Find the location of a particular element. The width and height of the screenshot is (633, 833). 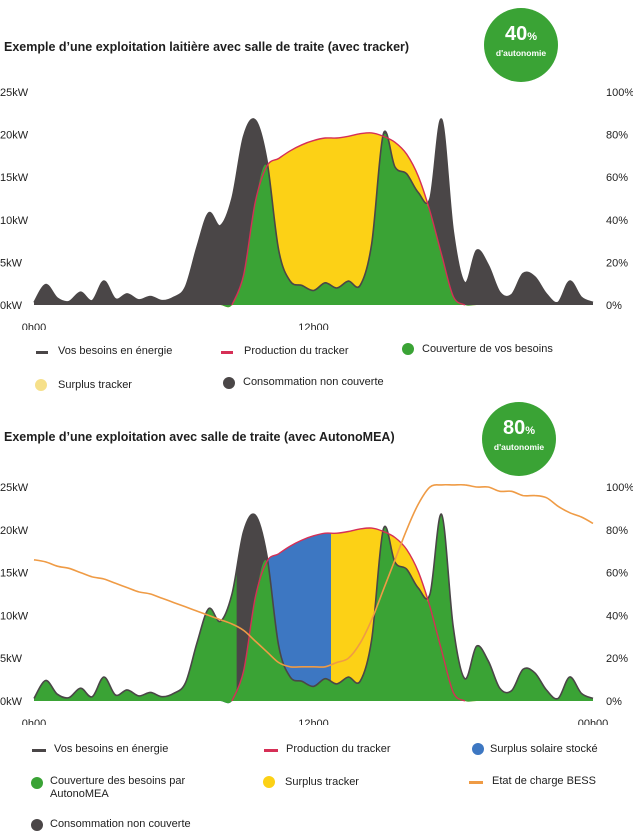

chart2-legend-stored: Surplus solaire stocké is located at coordinates (544, 749).